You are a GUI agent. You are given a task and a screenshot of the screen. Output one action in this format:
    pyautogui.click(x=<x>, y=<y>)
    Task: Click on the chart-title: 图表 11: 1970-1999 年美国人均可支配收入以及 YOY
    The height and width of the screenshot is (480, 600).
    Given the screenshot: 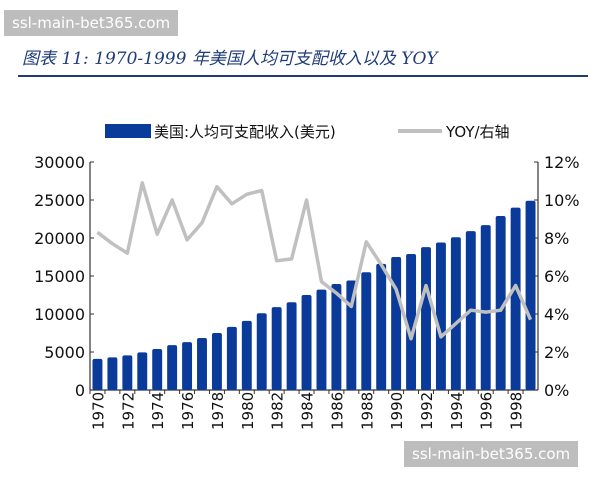 What is the action you would take?
    pyautogui.click(x=230, y=59)
    